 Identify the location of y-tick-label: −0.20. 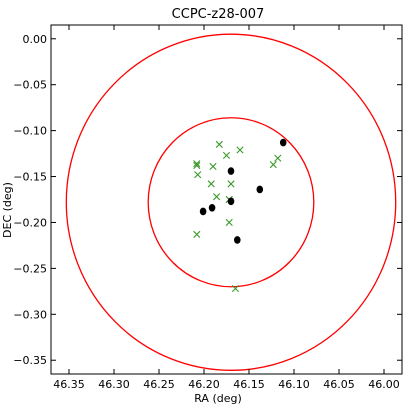
(30, 222).